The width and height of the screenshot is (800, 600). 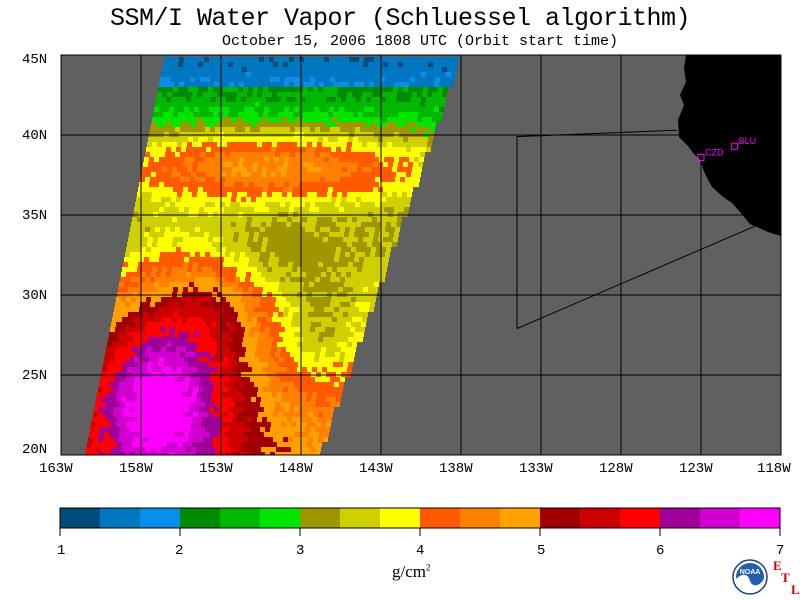 What do you see at coordinates (420, 551) in the screenshot?
I see `colorbar-tick-4: 4` at bounding box center [420, 551].